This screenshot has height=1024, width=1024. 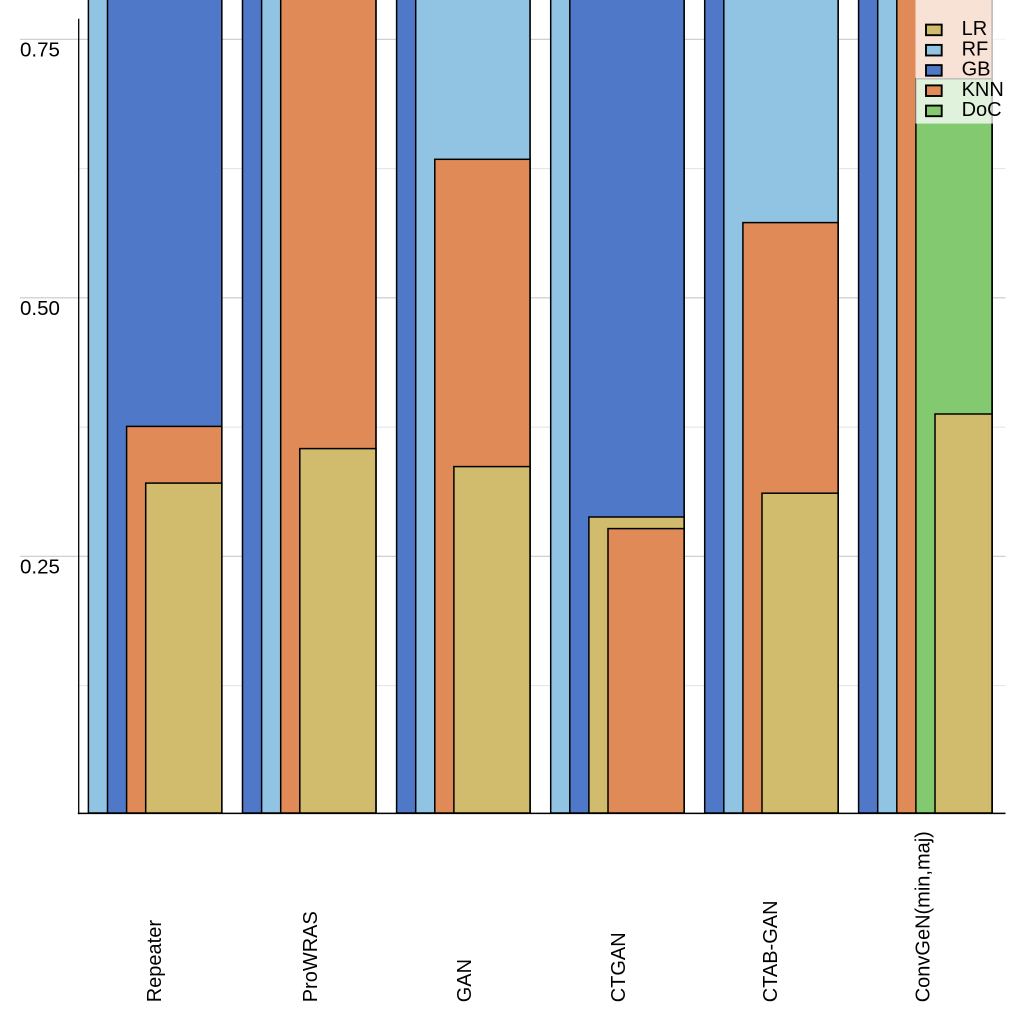 I want to click on svg-text: ProWRAS, so click(x=311, y=956).